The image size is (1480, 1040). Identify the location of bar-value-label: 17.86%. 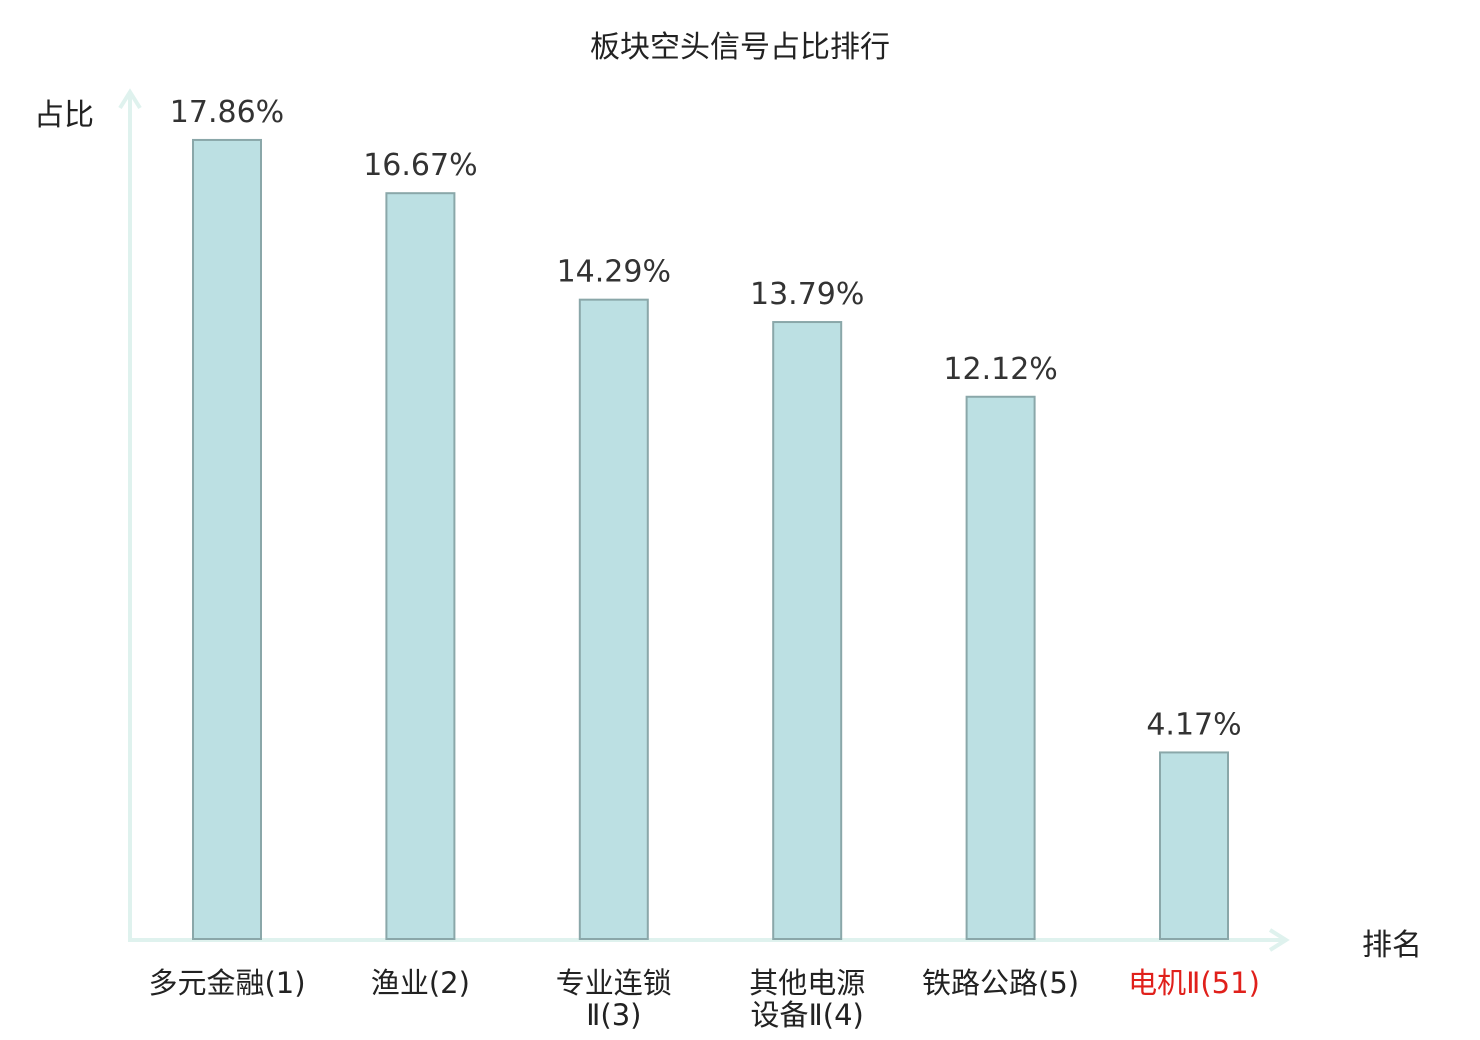
(227, 112).